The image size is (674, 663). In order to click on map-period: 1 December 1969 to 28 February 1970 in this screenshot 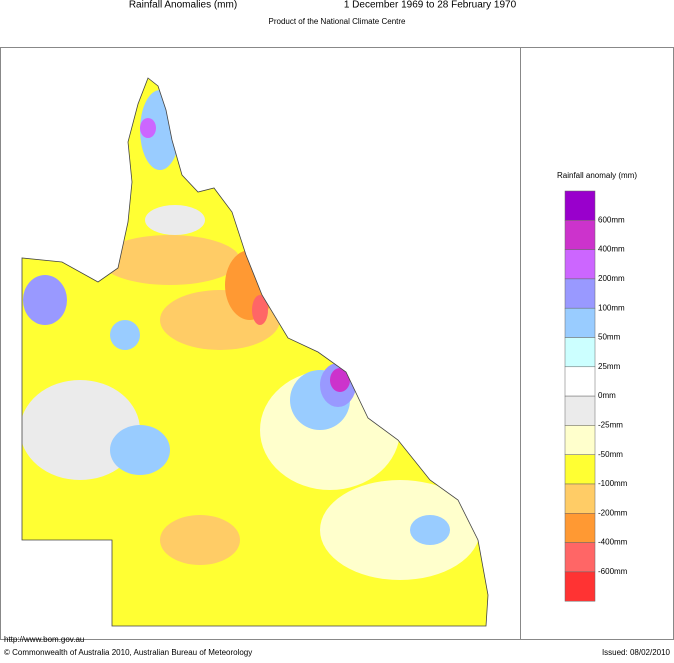, I will do `click(430, 5)`.